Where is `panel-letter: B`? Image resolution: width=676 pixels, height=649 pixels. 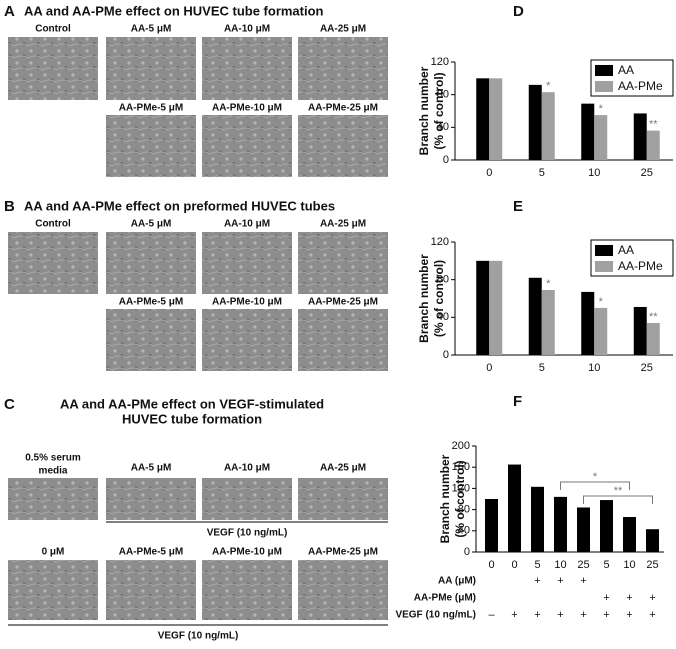 panel-letter: B is located at coordinates (9, 206).